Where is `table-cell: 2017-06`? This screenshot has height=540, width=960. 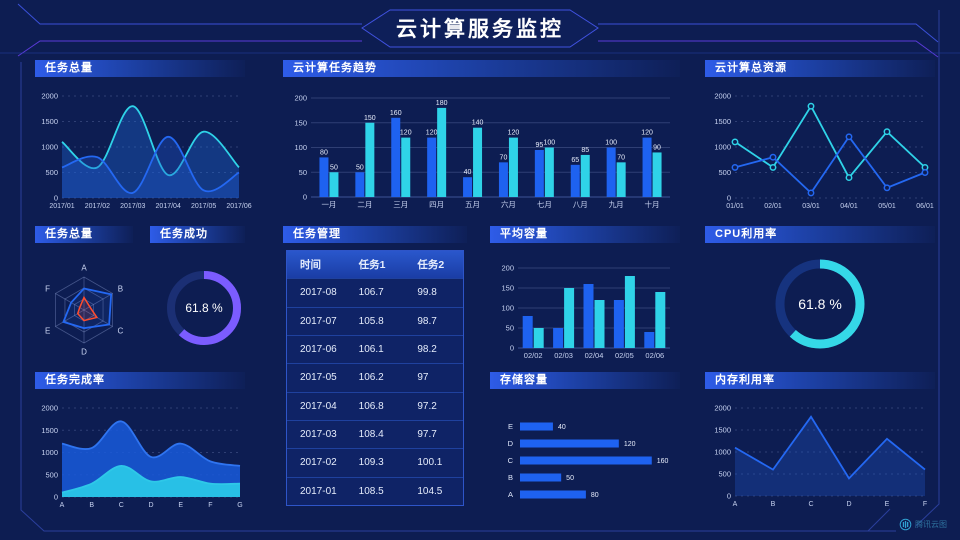 table-cell: 2017-06 is located at coordinates (318, 350).